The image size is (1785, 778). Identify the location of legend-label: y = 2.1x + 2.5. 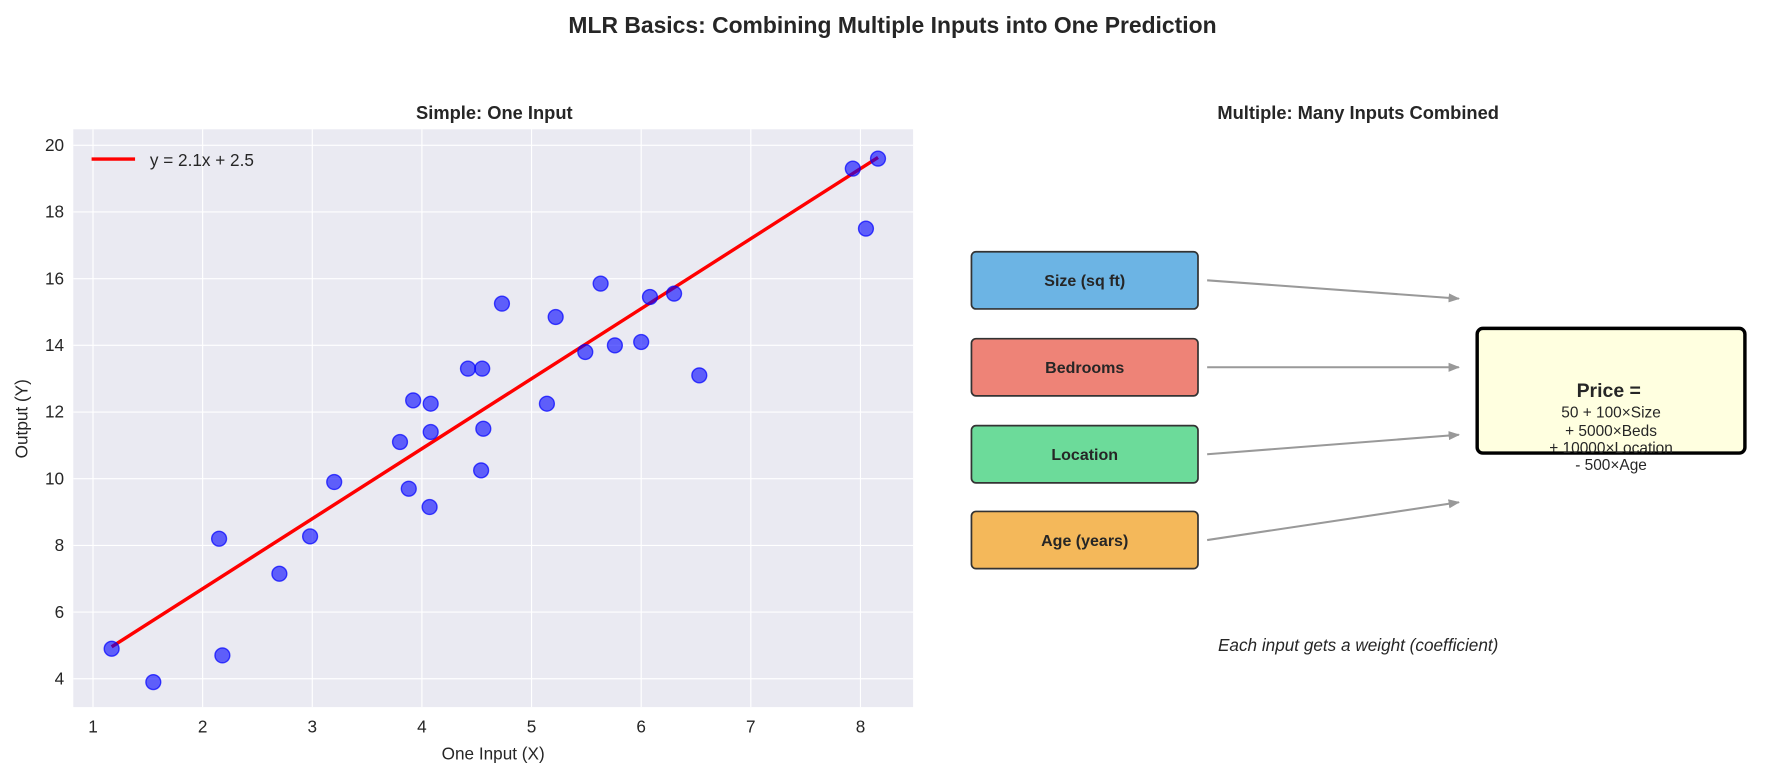
(202, 160).